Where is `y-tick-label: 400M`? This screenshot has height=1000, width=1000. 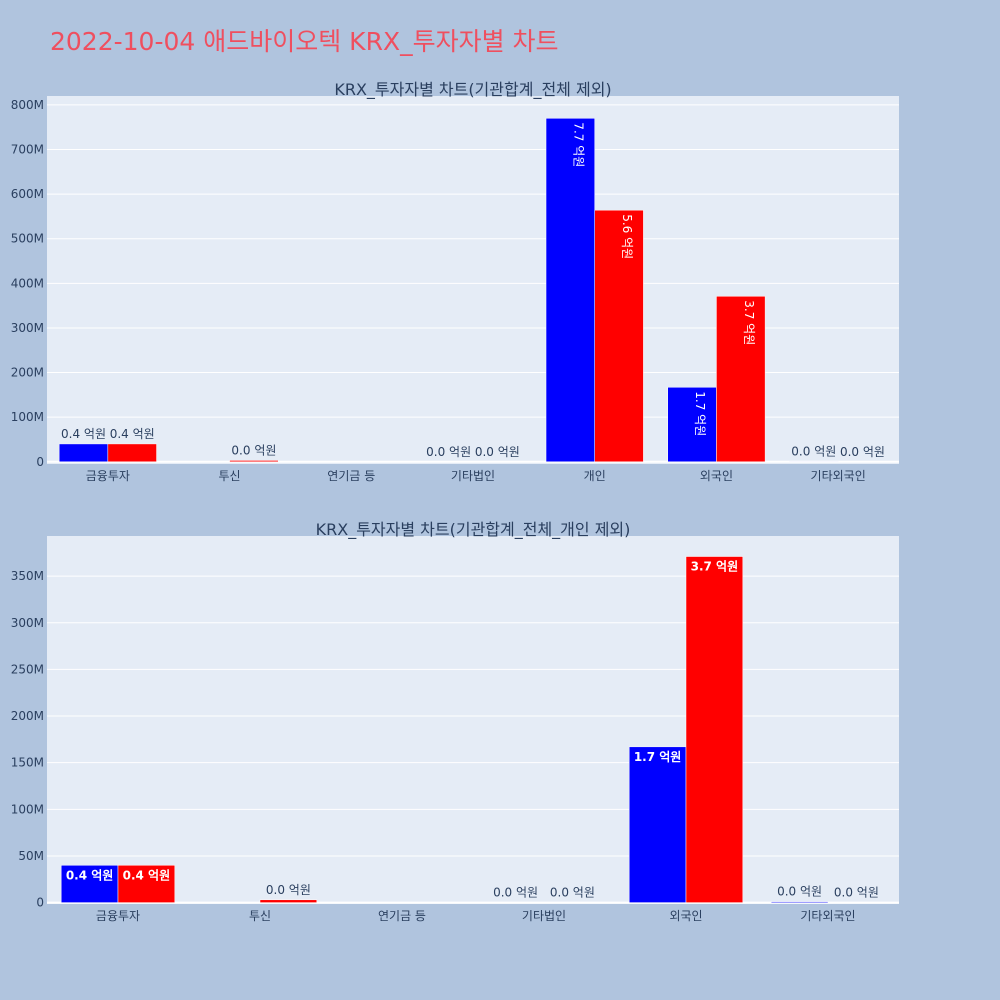 y-tick-label: 400M is located at coordinates (27, 283).